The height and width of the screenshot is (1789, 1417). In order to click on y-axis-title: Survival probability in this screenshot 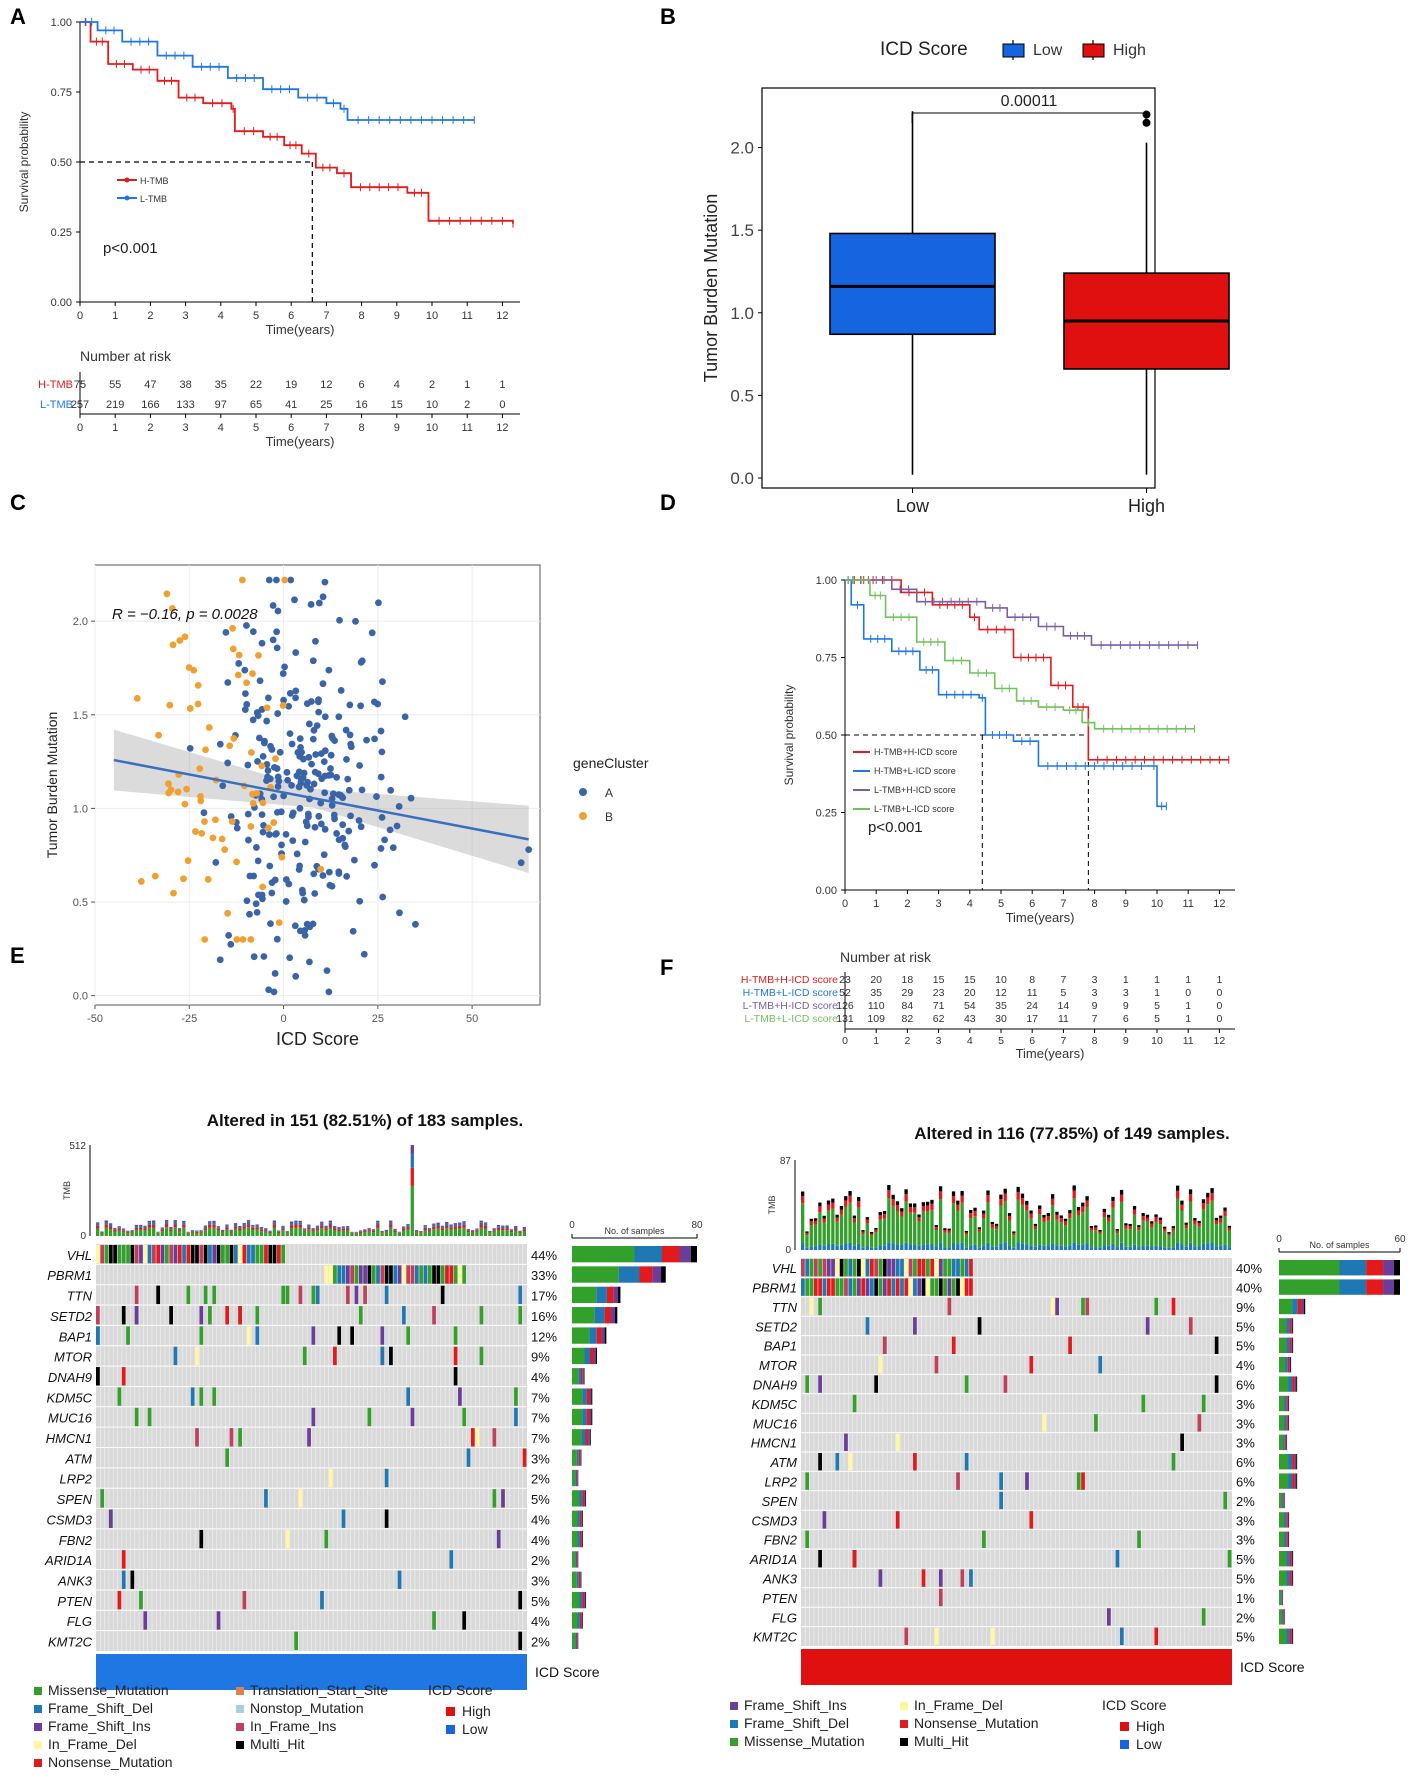, I will do `click(24, 162)`.